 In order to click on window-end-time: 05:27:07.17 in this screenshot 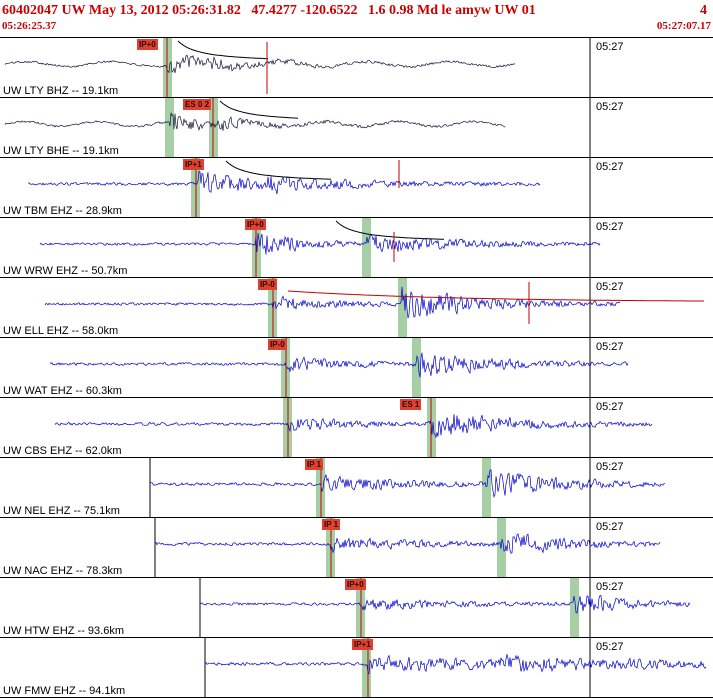, I will do `click(683, 26)`.